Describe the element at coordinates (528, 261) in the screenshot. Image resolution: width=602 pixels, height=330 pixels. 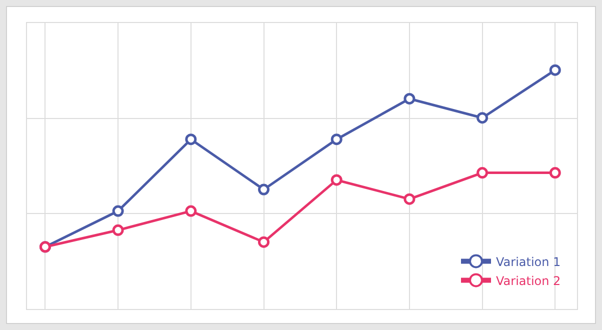
I see `legend-label: Variation 1` at that location.